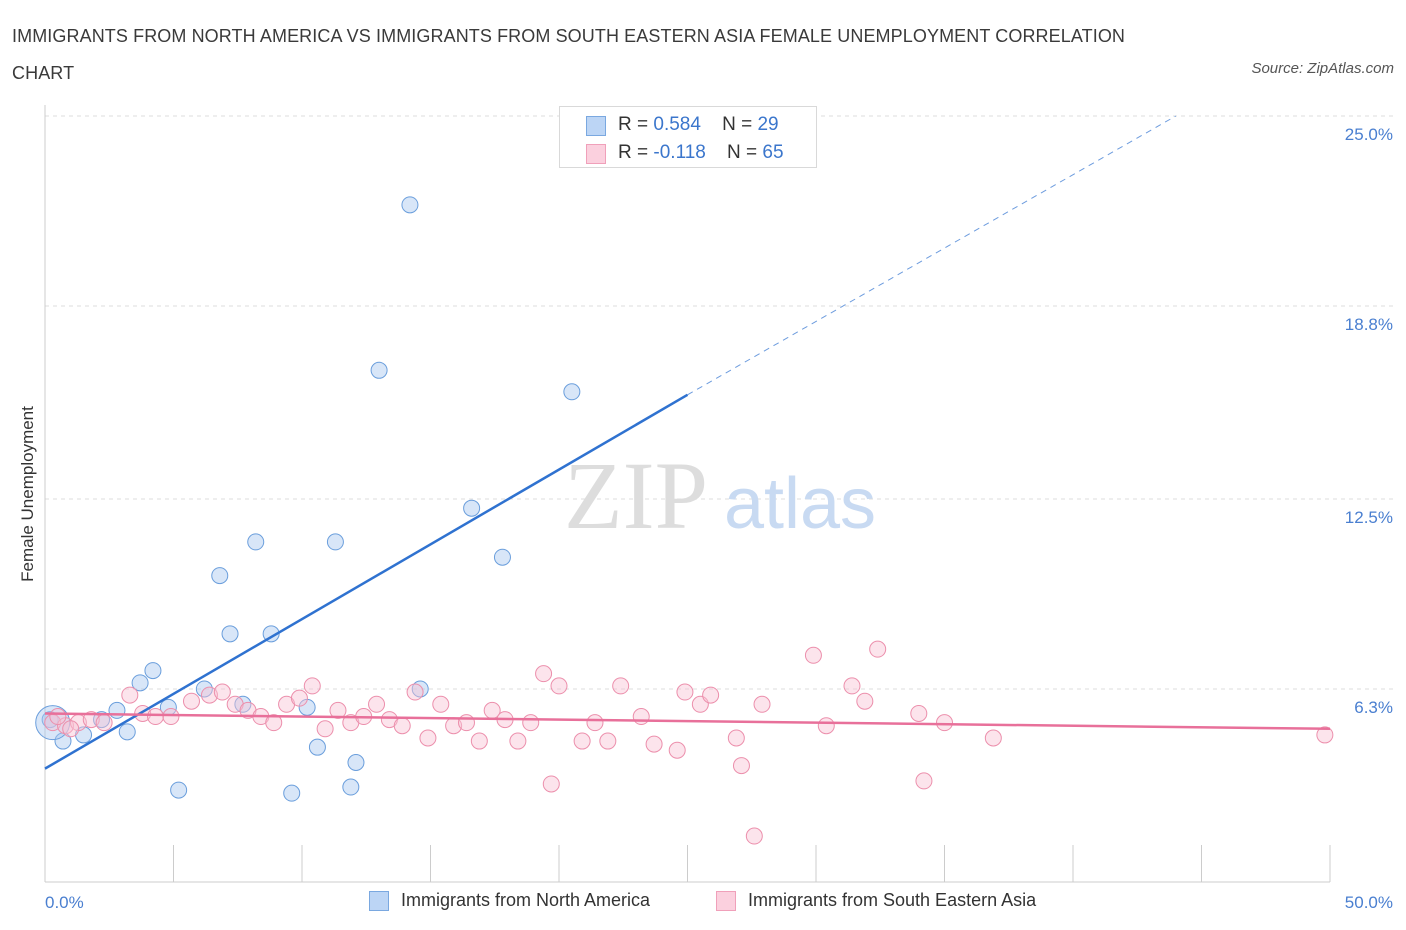  I want to click on watermark-atlas: atlas, so click(800, 504).